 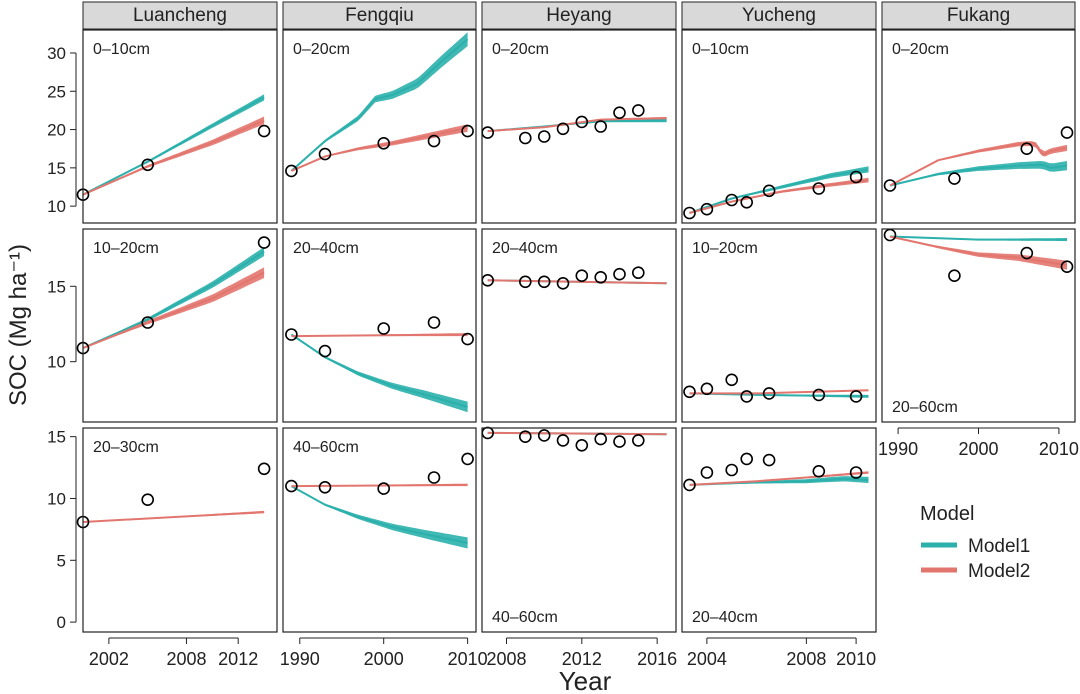 I want to click on panel-heyang-40-60cm: 40–60cm, so click(x=579, y=529).